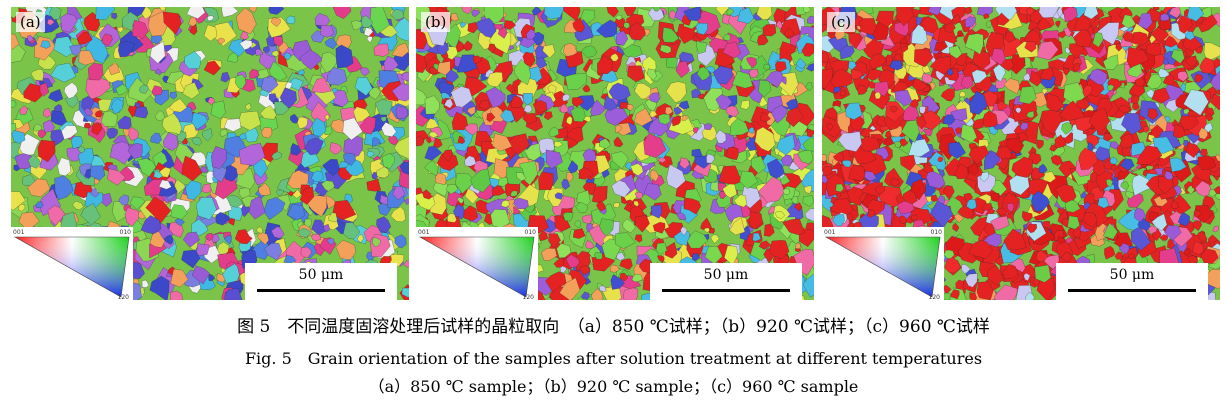  What do you see at coordinates (125, 232) in the screenshot?
I see `ipf-corner-010: 010` at bounding box center [125, 232].